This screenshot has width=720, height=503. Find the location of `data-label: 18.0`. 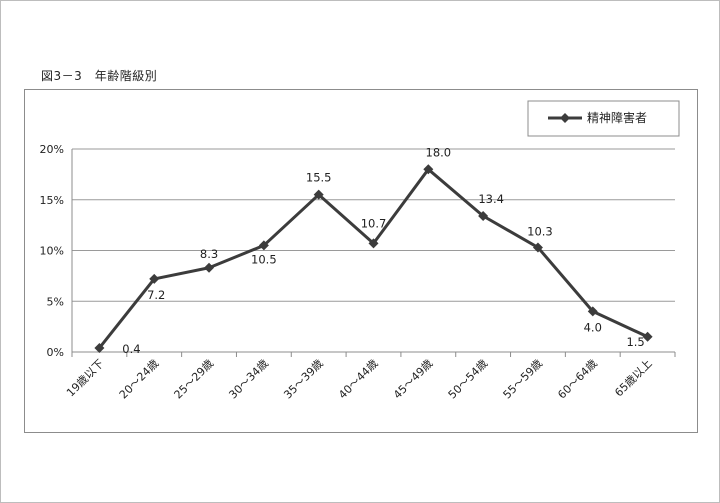

data-label: 18.0 is located at coordinates (439, 152).